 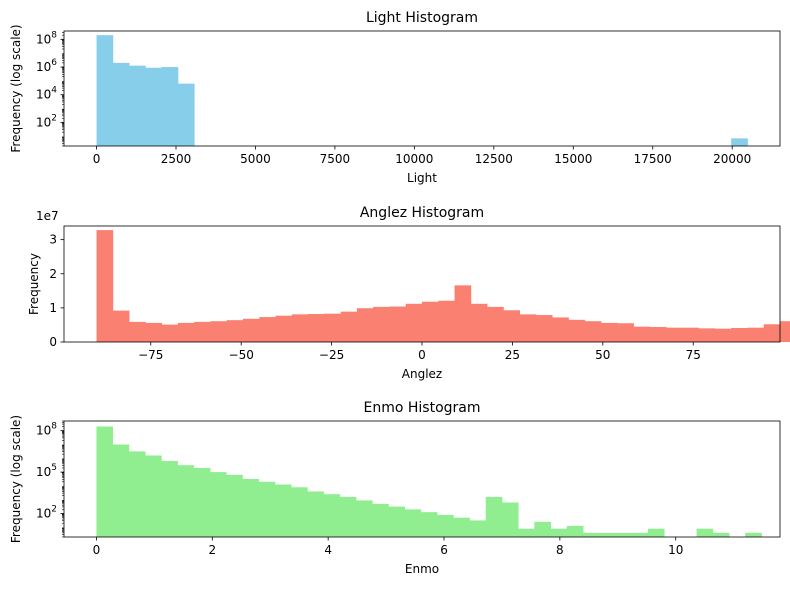 What do you see at coordinates (53, 308) in the screenshot?
I see `anglez-y-tick-label-1: 1` at bounding box center [53, 308].